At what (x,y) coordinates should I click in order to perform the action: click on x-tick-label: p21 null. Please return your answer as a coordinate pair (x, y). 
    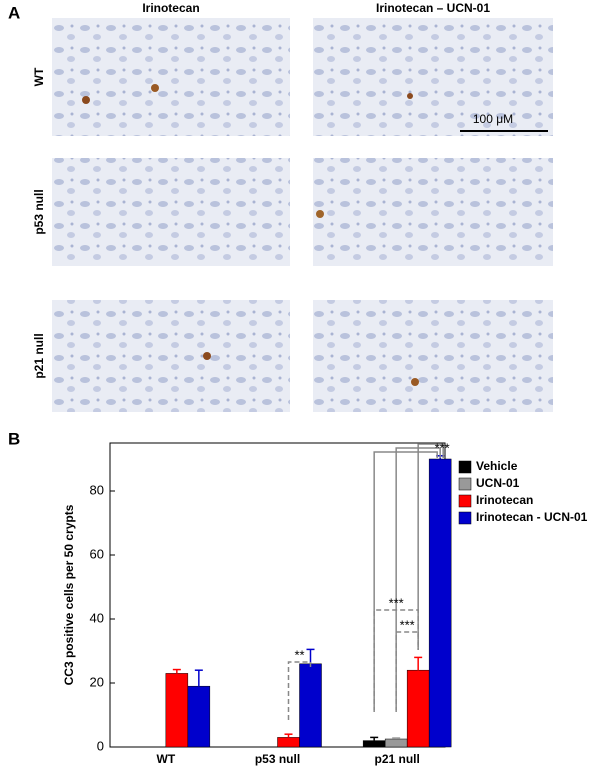
    Looking at the image, I should click on (396, 759).